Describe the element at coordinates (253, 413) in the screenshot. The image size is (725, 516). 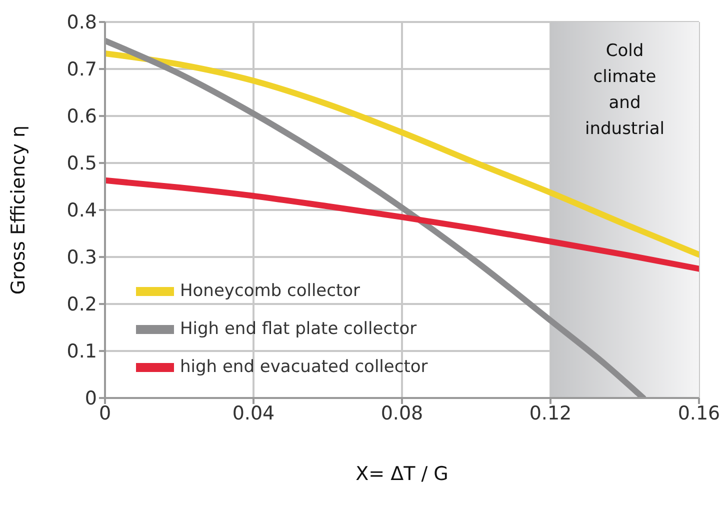
I see `x-tick-label: 0.04` at that location.